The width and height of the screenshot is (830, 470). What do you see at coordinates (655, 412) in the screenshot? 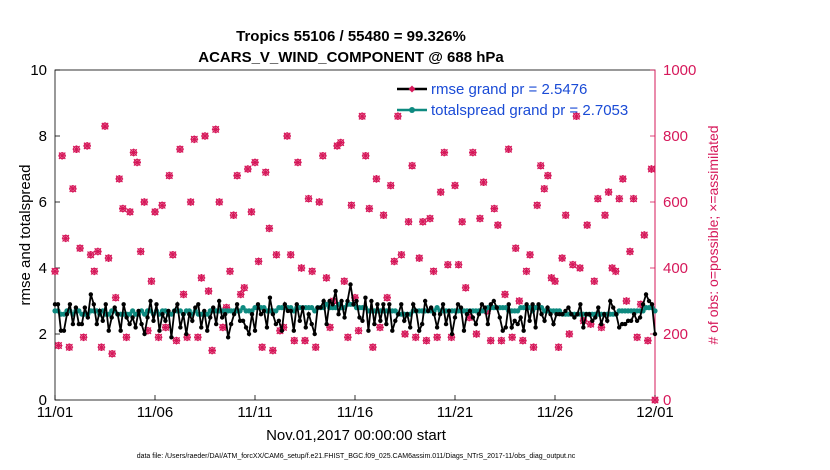
I see `x-tick-label: 12/01` at bounding box center [655, 412].